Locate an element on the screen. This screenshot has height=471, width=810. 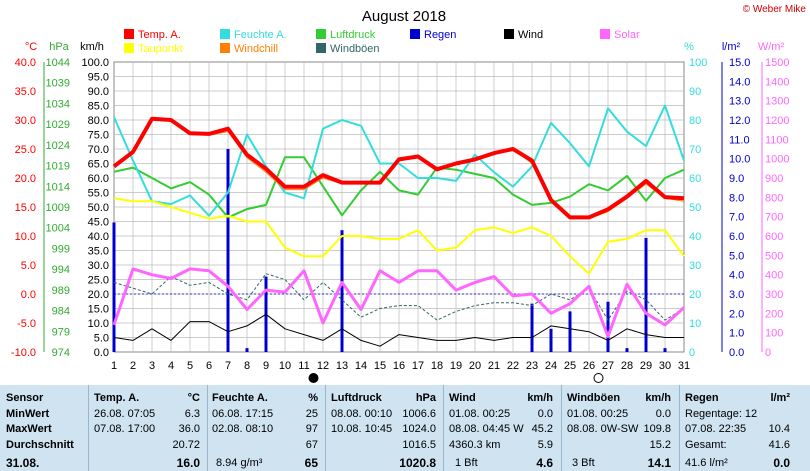
regen-days: Regentage: 12 is located at coordinates (721, 414).